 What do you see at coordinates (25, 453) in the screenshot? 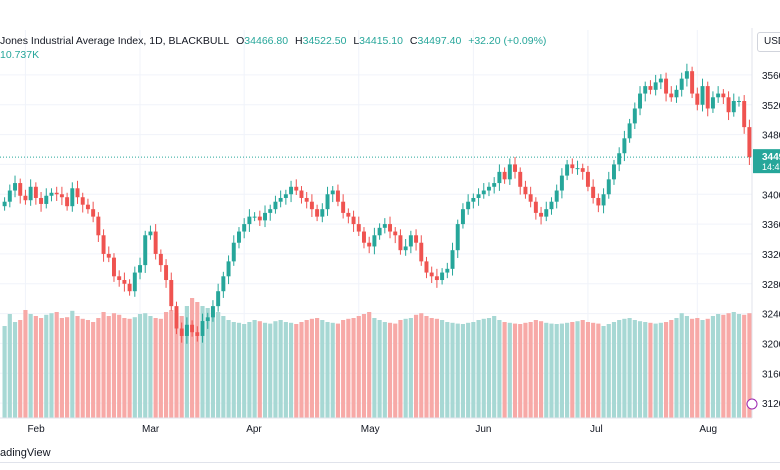
I see `brand-logo-text: adingView` at bounding box center [25, 453].